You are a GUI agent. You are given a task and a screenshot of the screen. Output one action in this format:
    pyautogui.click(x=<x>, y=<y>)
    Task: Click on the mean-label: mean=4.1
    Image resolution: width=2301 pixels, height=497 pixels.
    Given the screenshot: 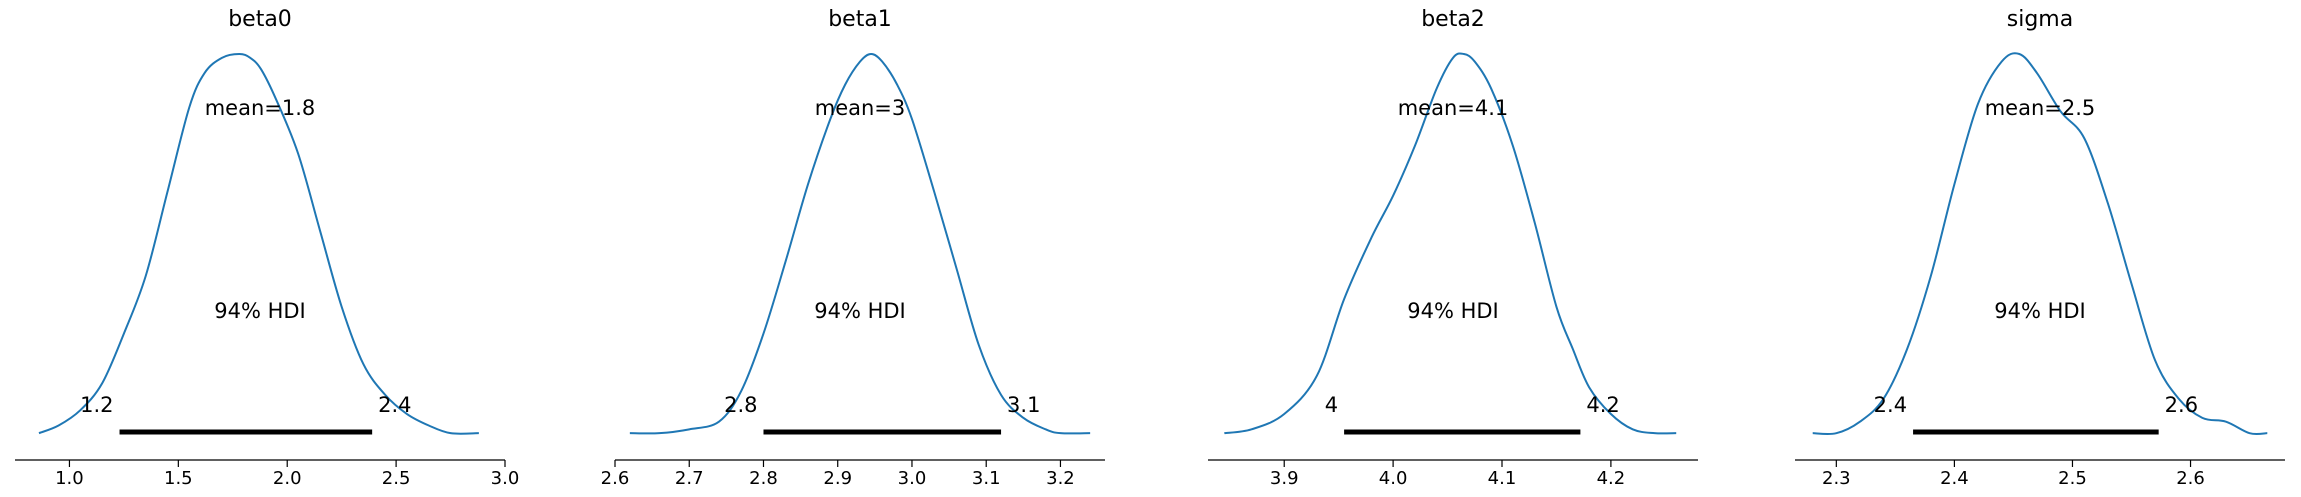 What is the action you would take?
    pyautogui.click(x=1453, y=108)
    